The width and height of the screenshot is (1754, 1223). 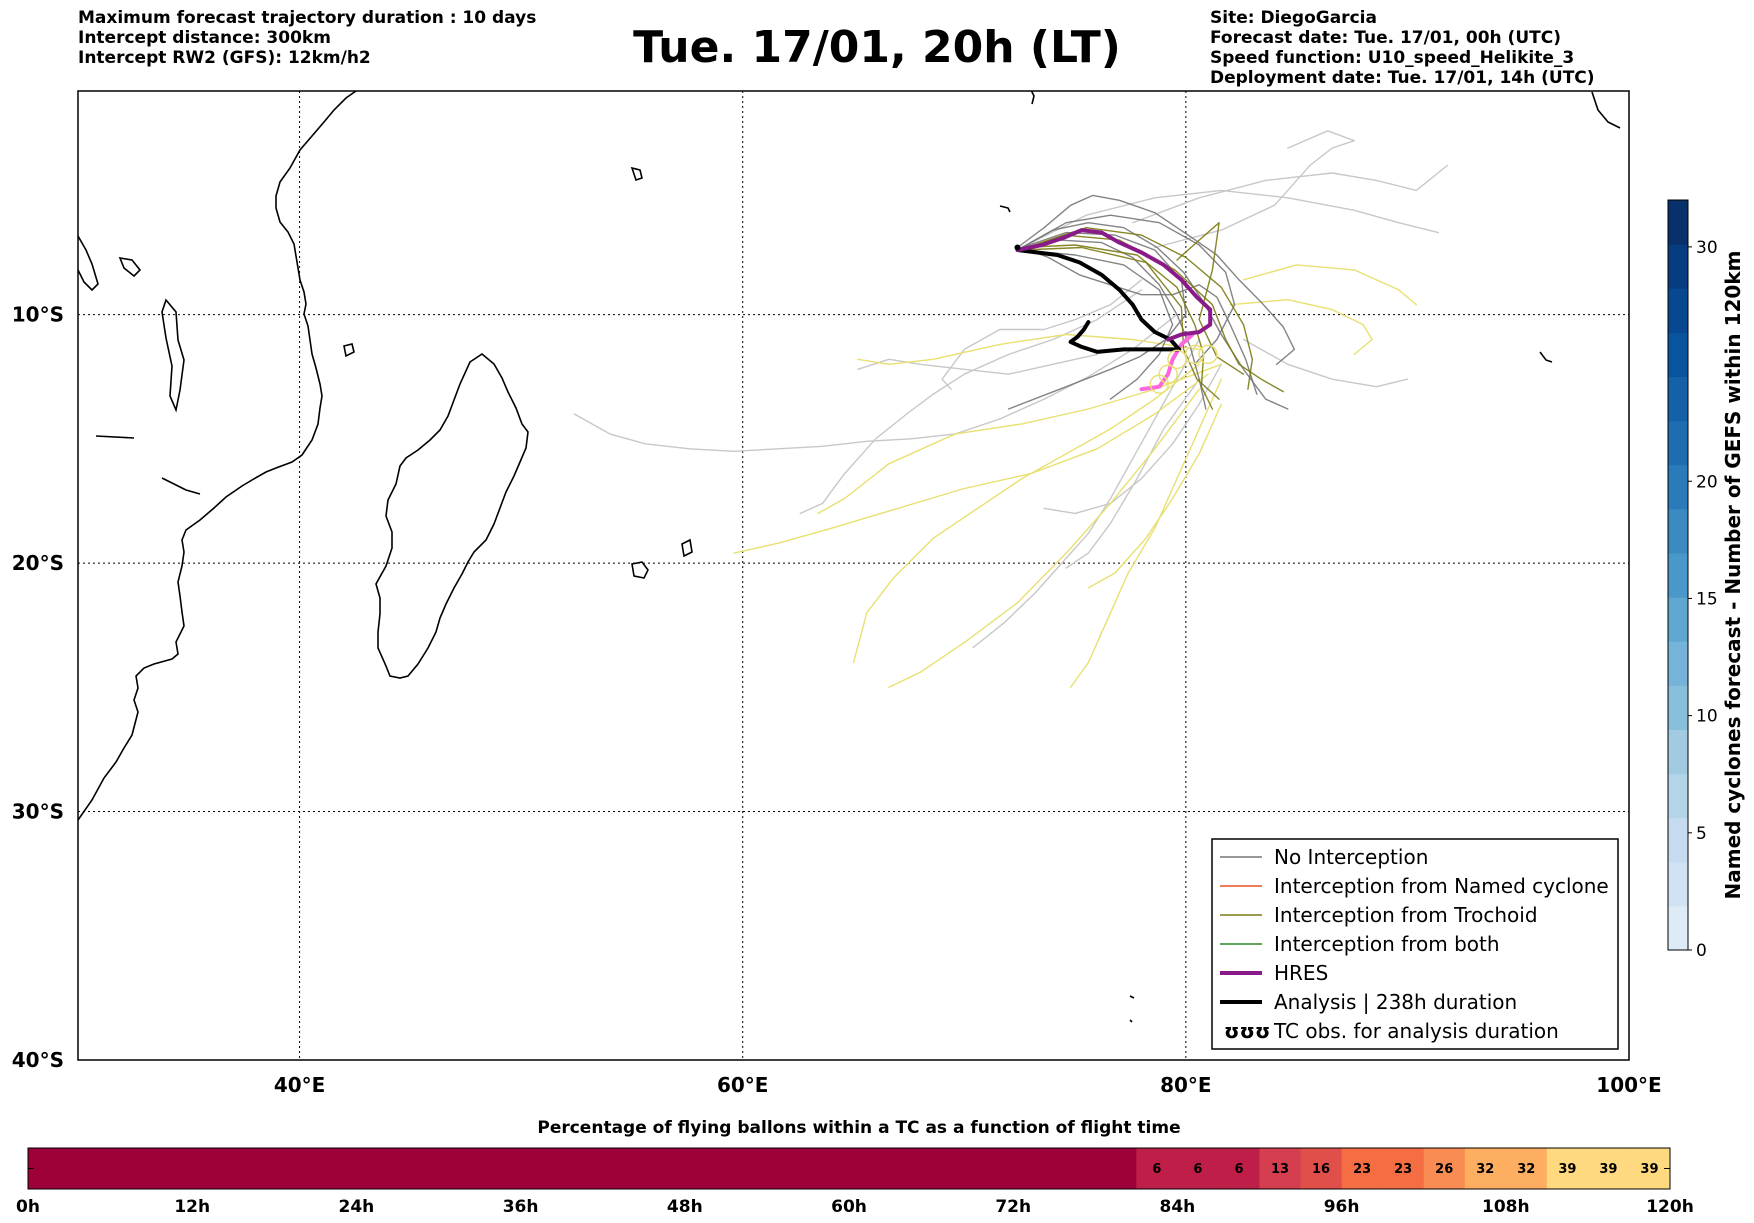 What do you see at coordinates (685, 1207) in the screenshot?
I see `bar-tick-label: 48h` at bounding box center [685, 1207].